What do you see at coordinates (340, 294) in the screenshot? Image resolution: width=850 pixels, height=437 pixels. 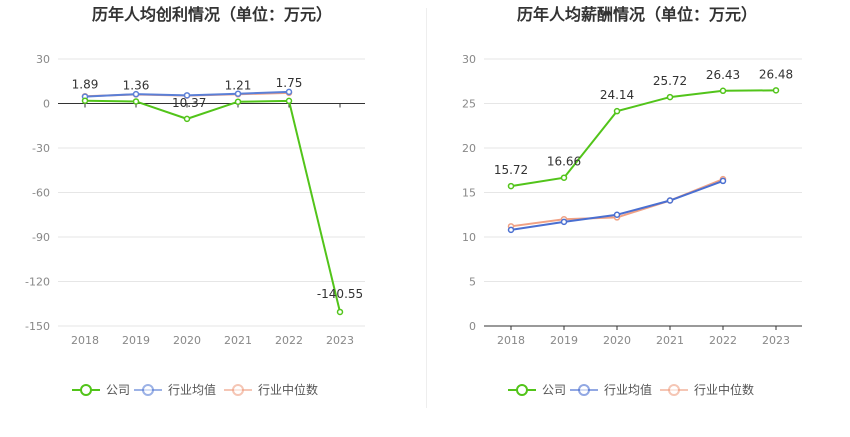 I see `data-label: -140.55` at bounding box center [340, 294].